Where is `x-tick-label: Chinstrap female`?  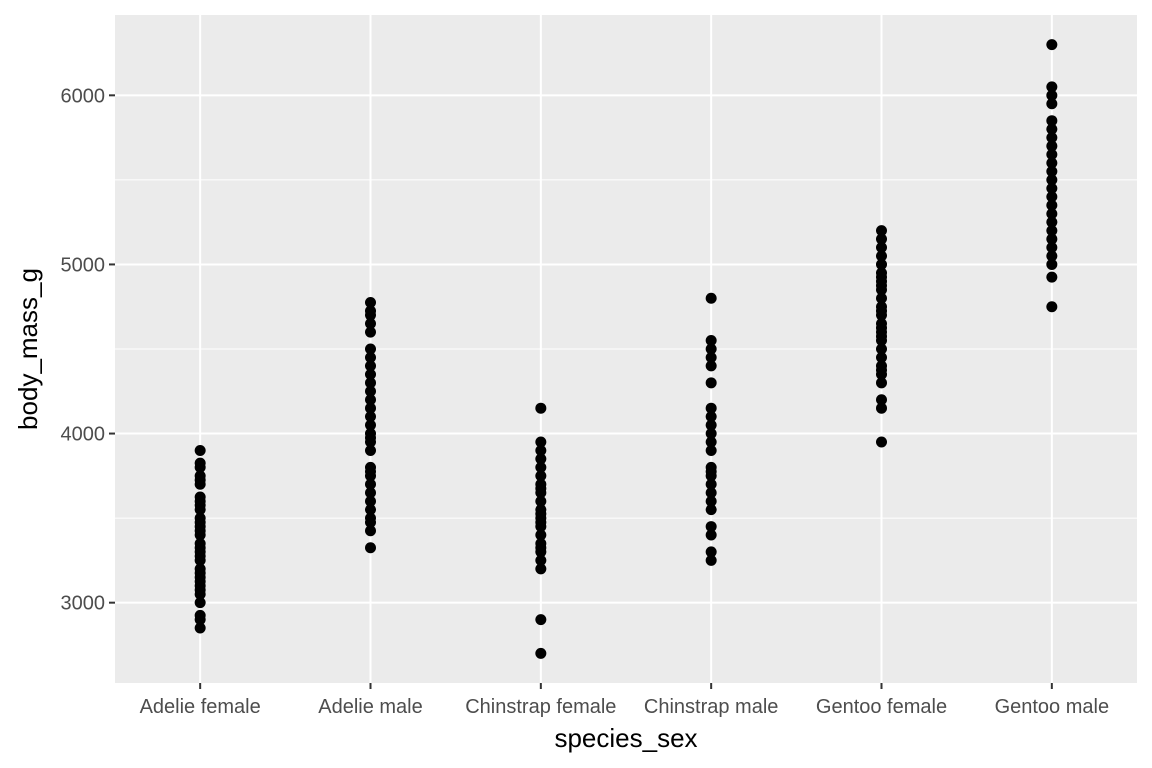
x-tick-label: Chinstrap female is located at coordinates (540, 707).